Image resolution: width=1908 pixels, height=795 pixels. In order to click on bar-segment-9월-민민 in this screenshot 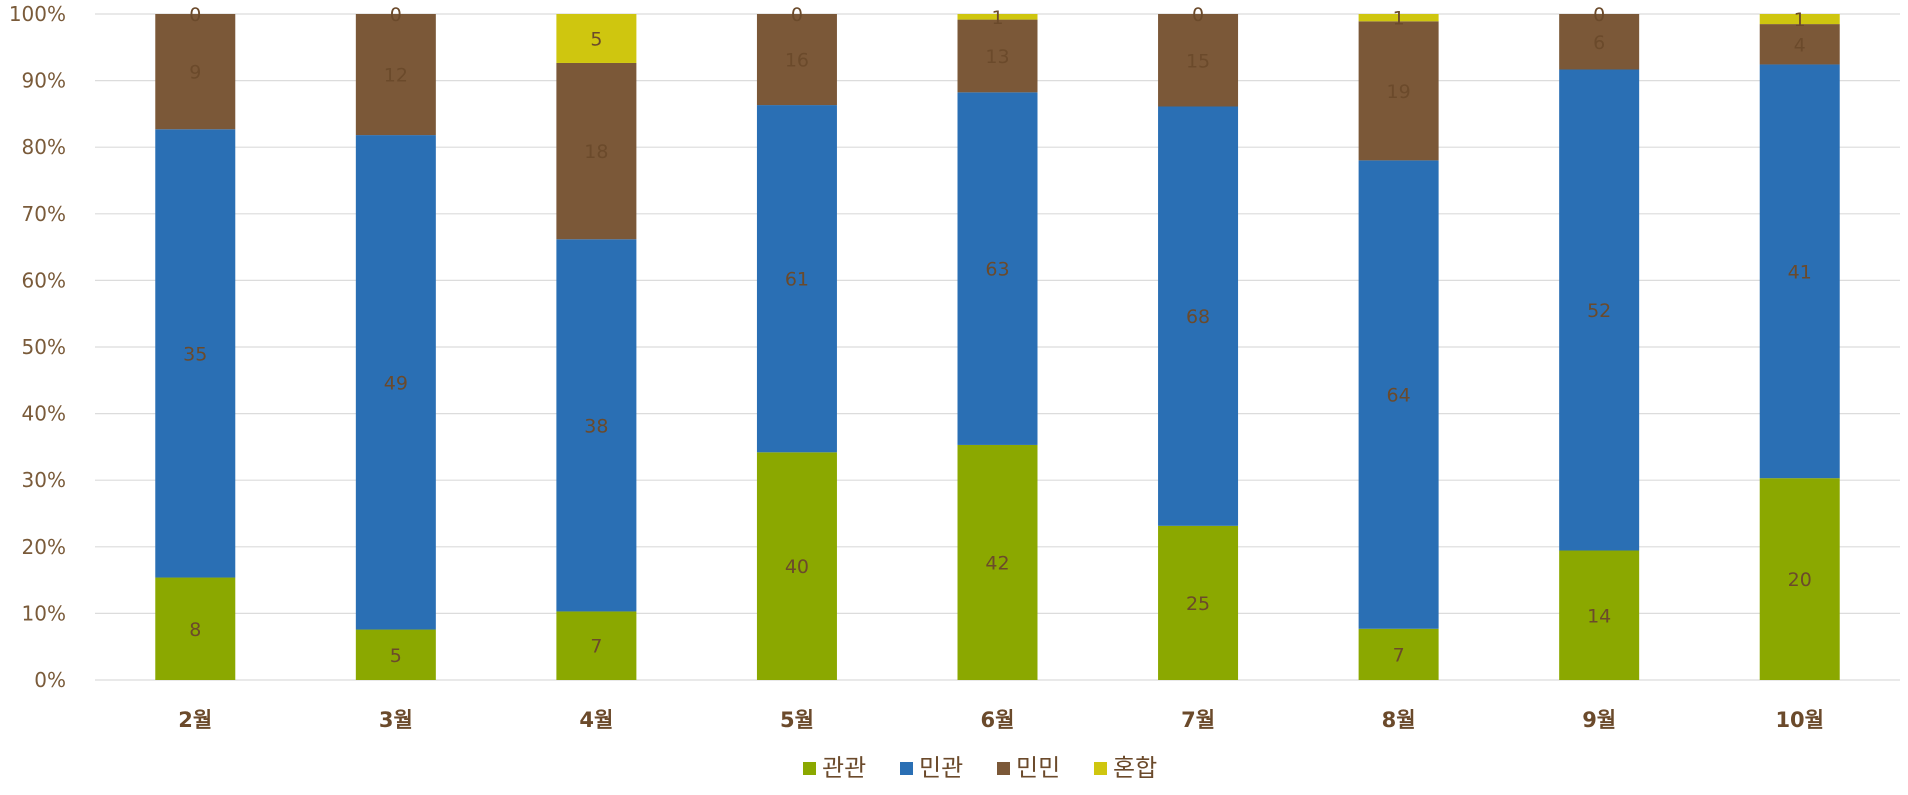, I will do `click(1599, 42)`.